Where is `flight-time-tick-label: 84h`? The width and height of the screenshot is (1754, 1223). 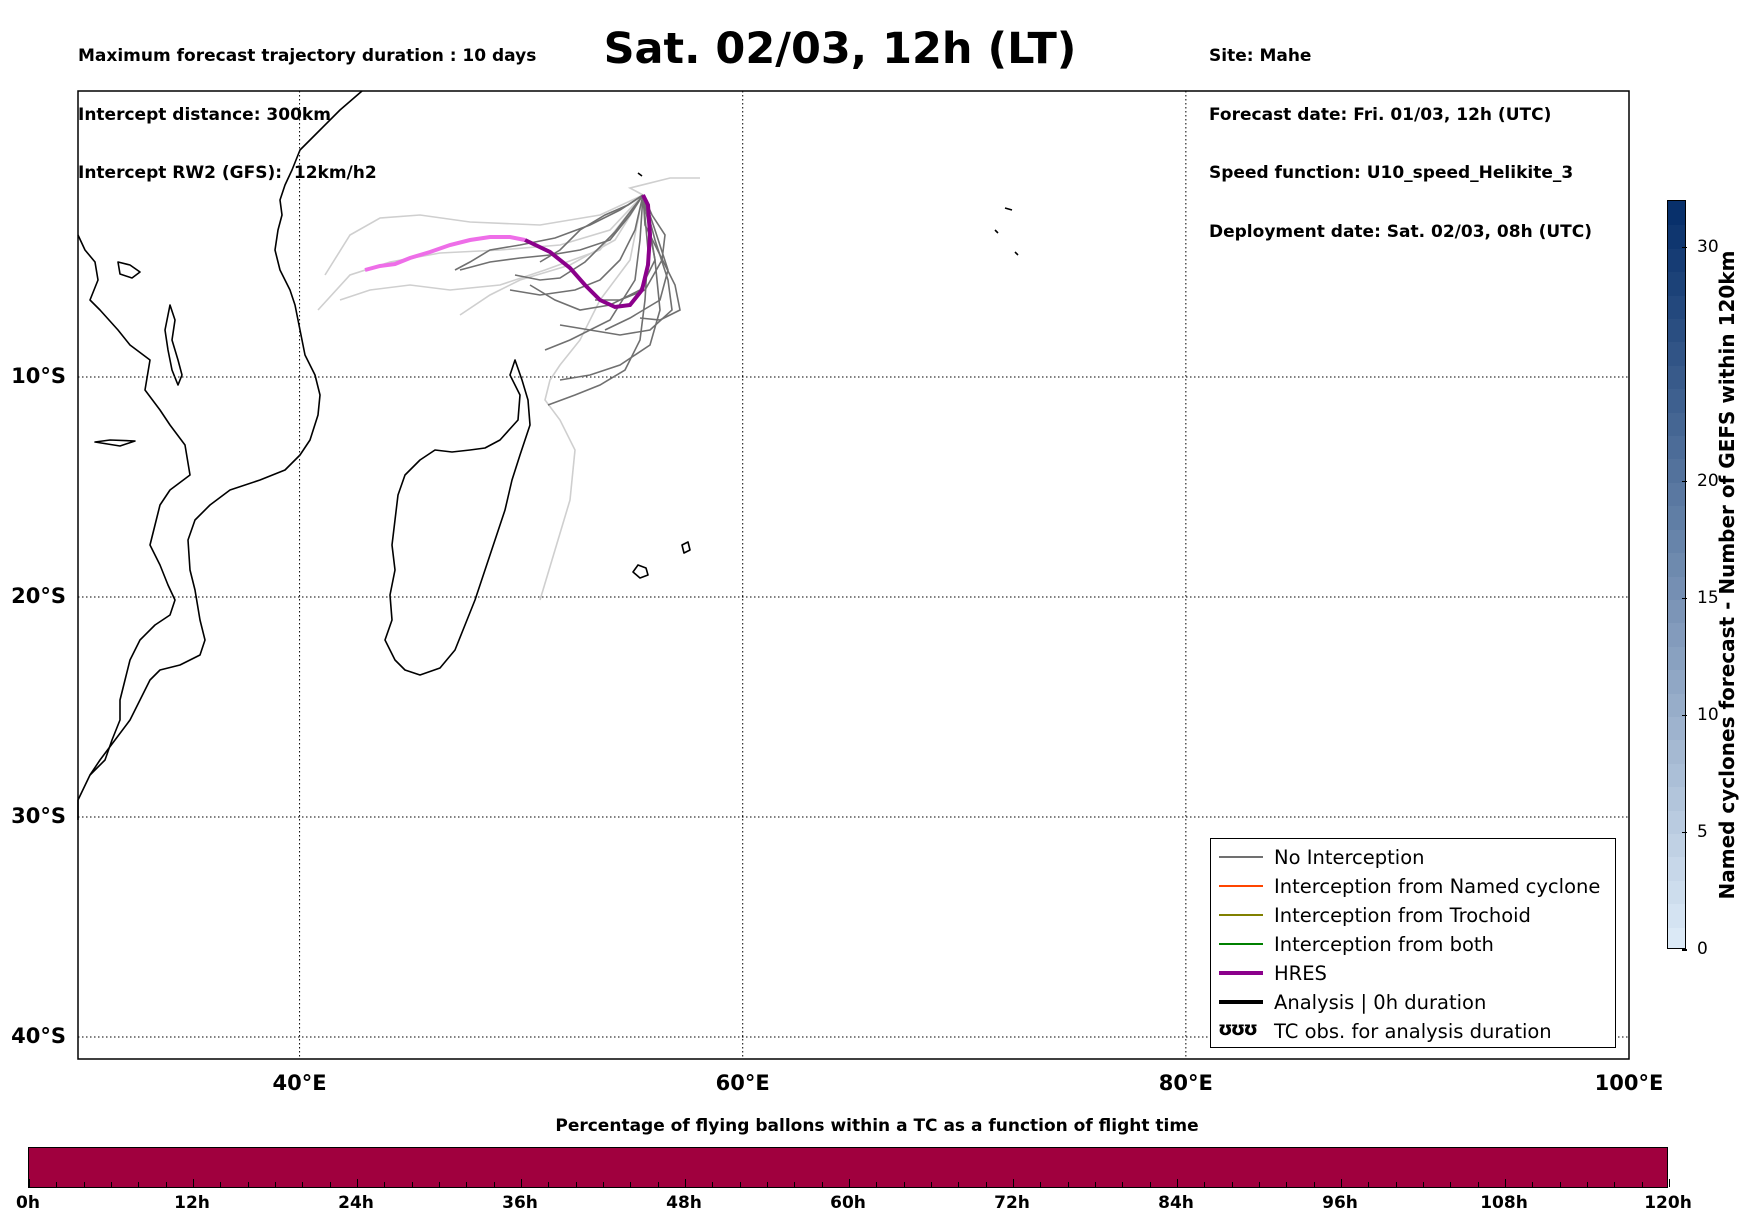 flight-time-tick-label: 84h is located at coordinates (1176, 1203).